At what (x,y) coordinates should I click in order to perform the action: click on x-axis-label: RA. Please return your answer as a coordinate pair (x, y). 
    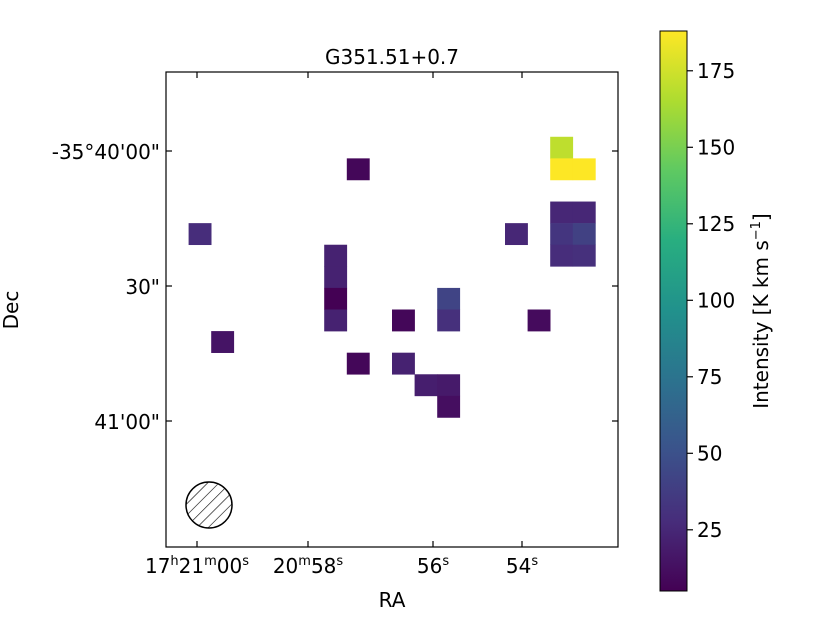
    Looking at the image, I should click on (392, 600).